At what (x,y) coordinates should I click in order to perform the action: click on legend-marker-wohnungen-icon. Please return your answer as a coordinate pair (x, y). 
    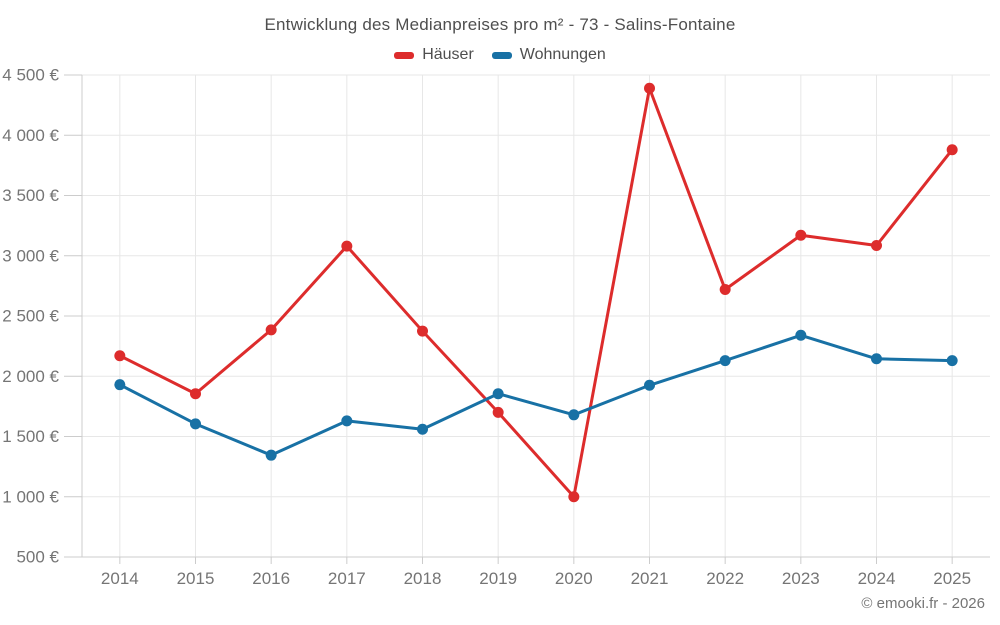
    Looking at the image, I should click on (501, 55).